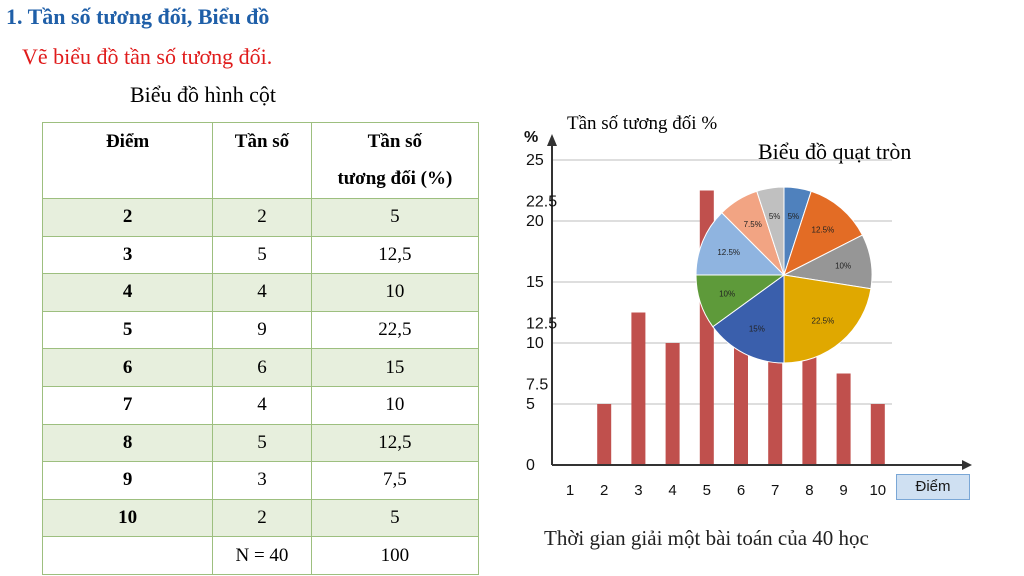 The height and width of the screenshot is (576, 1024). Describe the element at coordinates (604, 490) in the screenshot. I see `x-tick-label: 2` at that location.